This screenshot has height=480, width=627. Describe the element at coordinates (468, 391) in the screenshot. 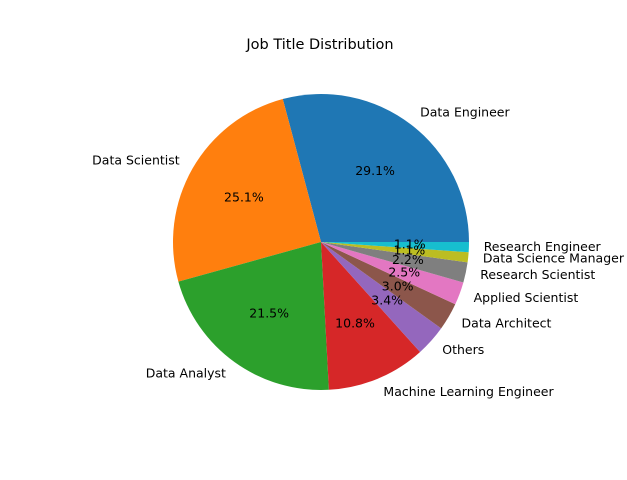

I see `slice-label-machine-learning-engineer: Machine Learning Engineer` at that location.